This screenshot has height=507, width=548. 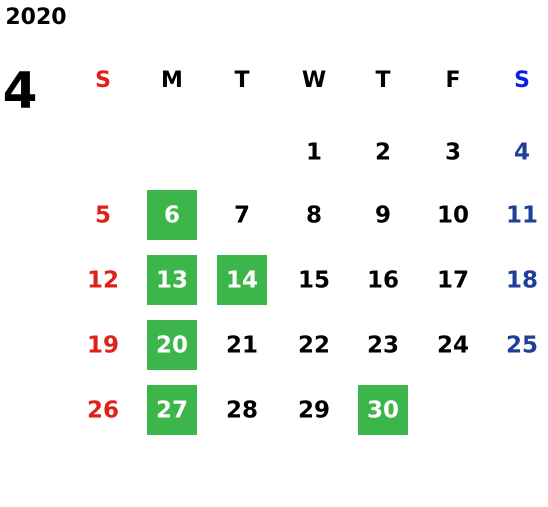 What do you see at coordinates (383, 153) in the screenshot?
I see `day-number: 2` at bounding box center [383, 153].